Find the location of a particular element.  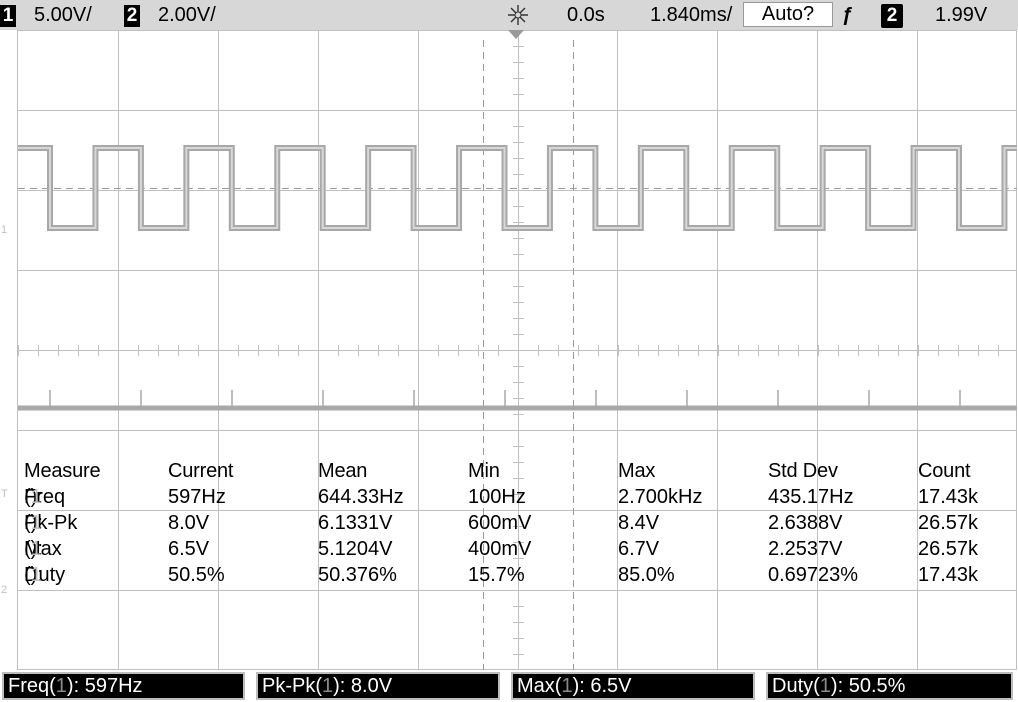

max-max: 6.7V is located at coordinates (639, 549).